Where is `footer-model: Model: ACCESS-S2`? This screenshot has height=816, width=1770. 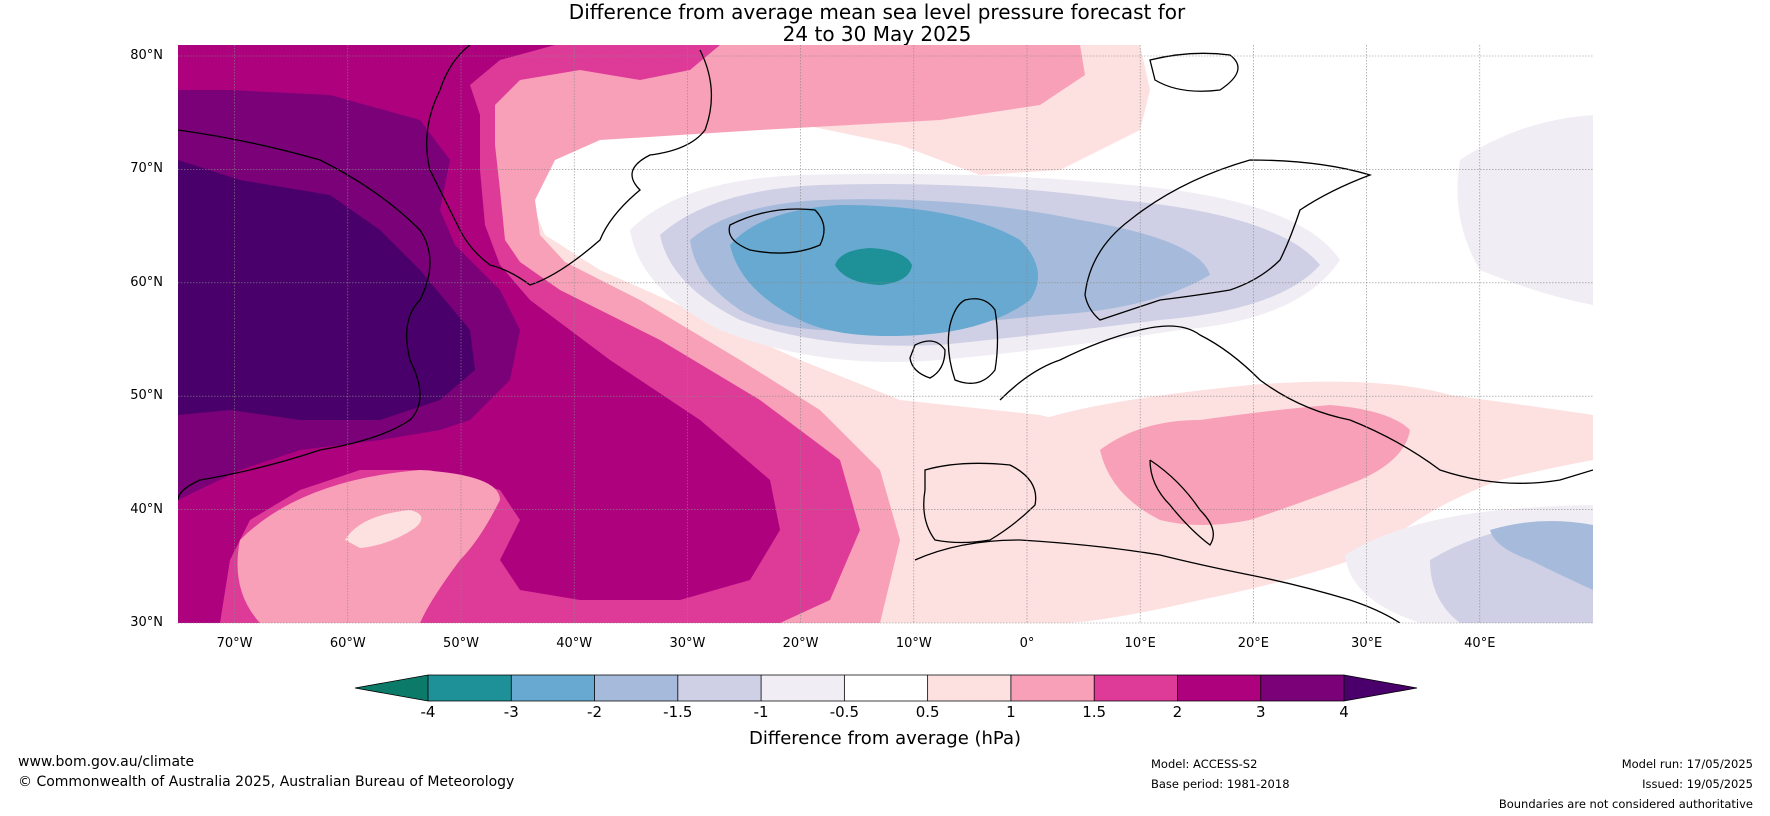 footer-model: Model: ACCESS-S2 is located at coordinates (1204, 764).